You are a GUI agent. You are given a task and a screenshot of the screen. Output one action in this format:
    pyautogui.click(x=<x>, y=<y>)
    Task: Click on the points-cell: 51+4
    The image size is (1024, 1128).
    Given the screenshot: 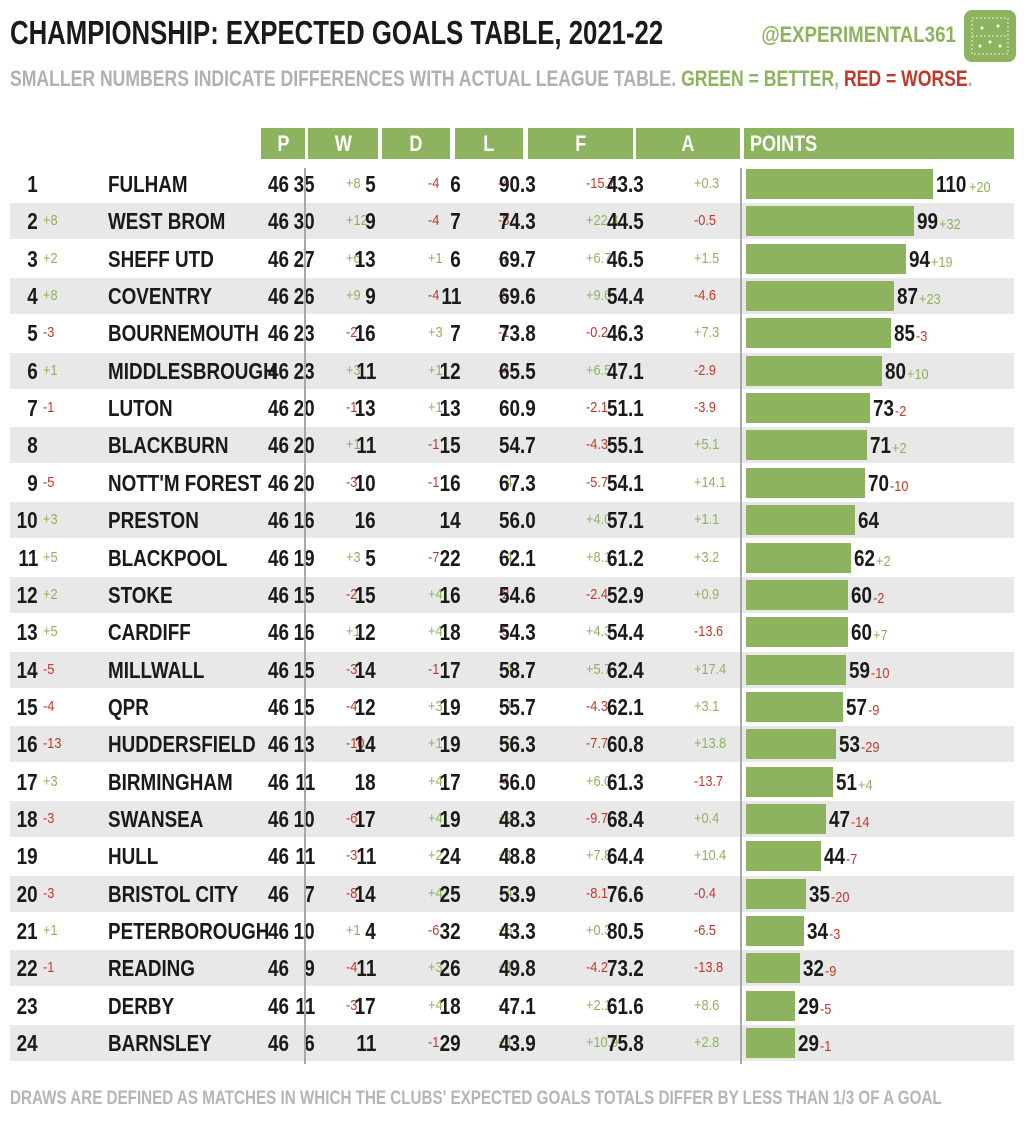 What is the action you would take?
    pyautogui.click(x=855, y=782)
    